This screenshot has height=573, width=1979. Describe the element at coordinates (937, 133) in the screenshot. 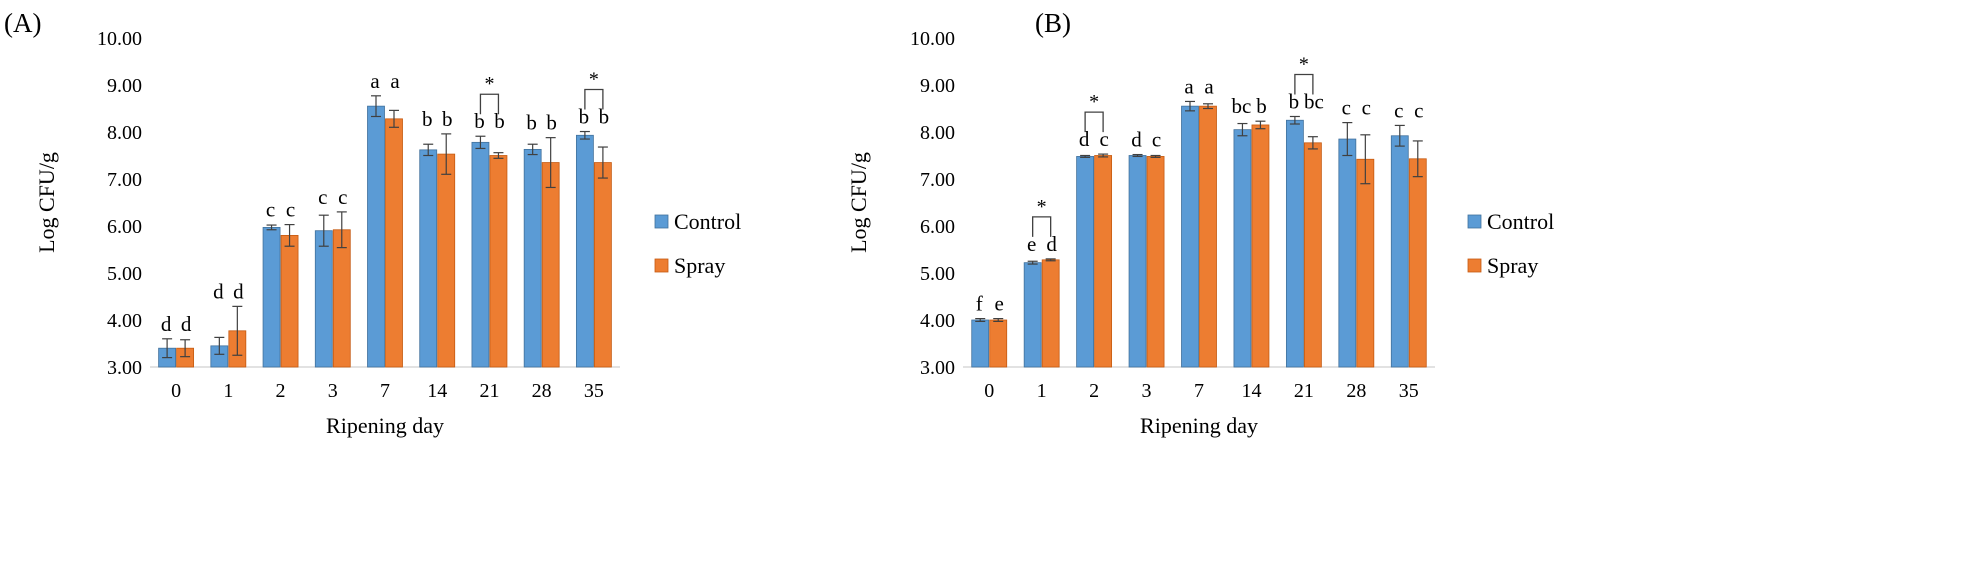

I see `y-tick-label: 8.00` at that location.